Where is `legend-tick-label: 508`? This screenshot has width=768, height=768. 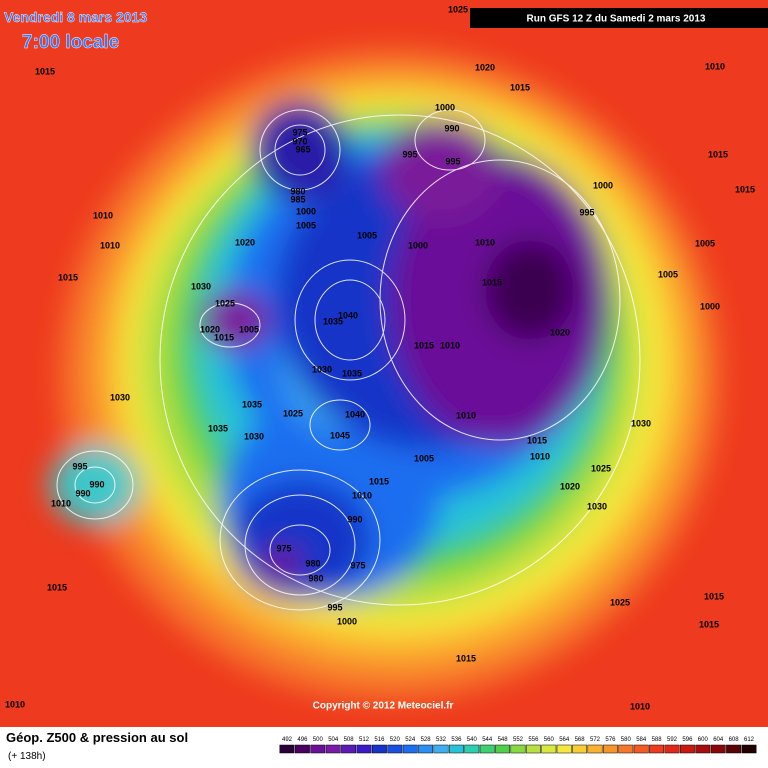 legend-tick-label: 508 is located at coordinates (349, 740).